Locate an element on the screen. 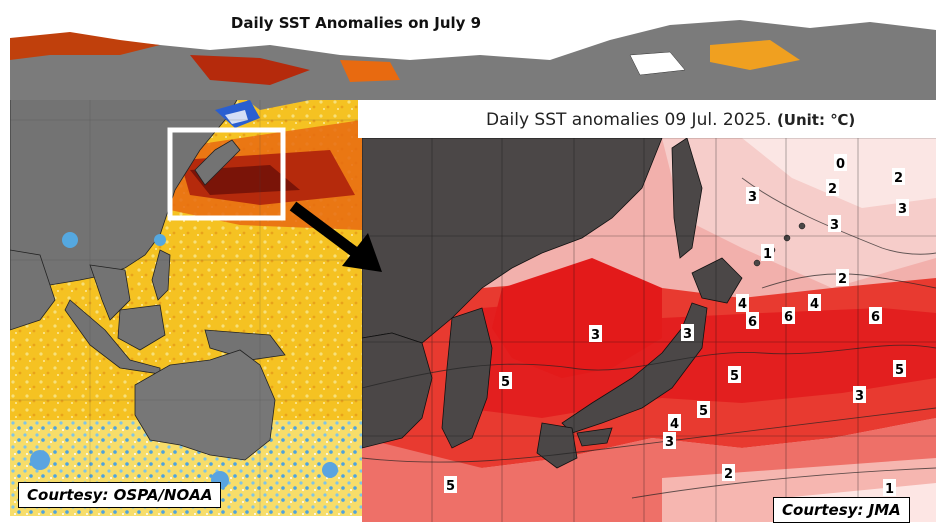 This screenshot has height=528, width=946. contour-label-text: 0 is located at coordinates (840, 164).